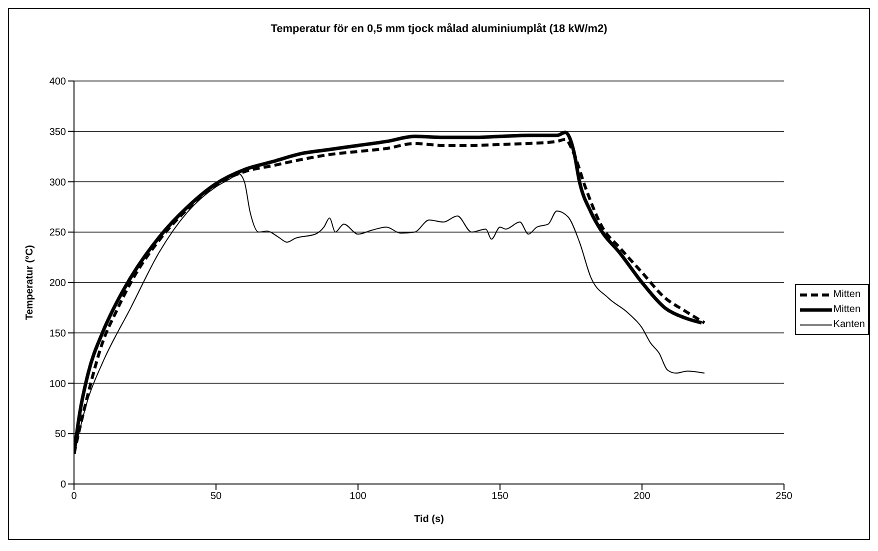  What do you see at coordinates (30, 282) in the screenshot?
I see `y-axis-title: Temperatur (°C)` at bounding box center [30, 282].